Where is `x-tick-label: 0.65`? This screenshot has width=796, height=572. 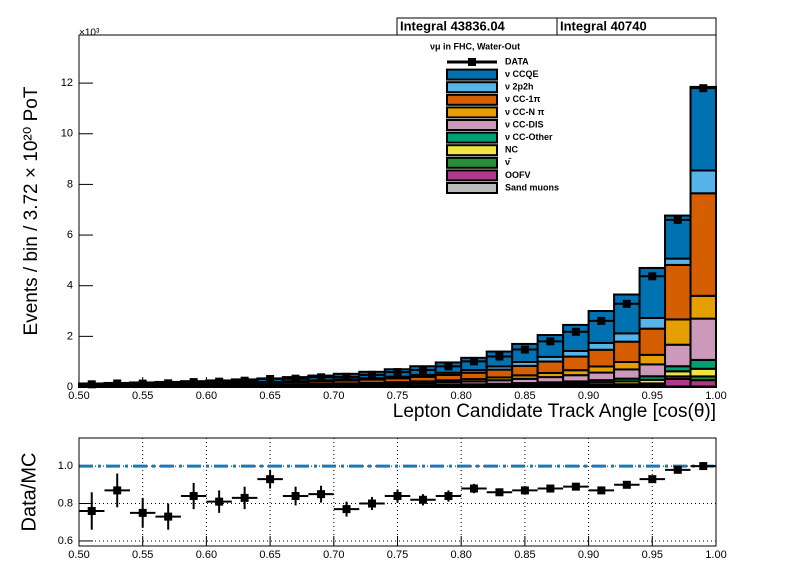
x-tick-label: 0.65 is located at coordinates (269, 555).